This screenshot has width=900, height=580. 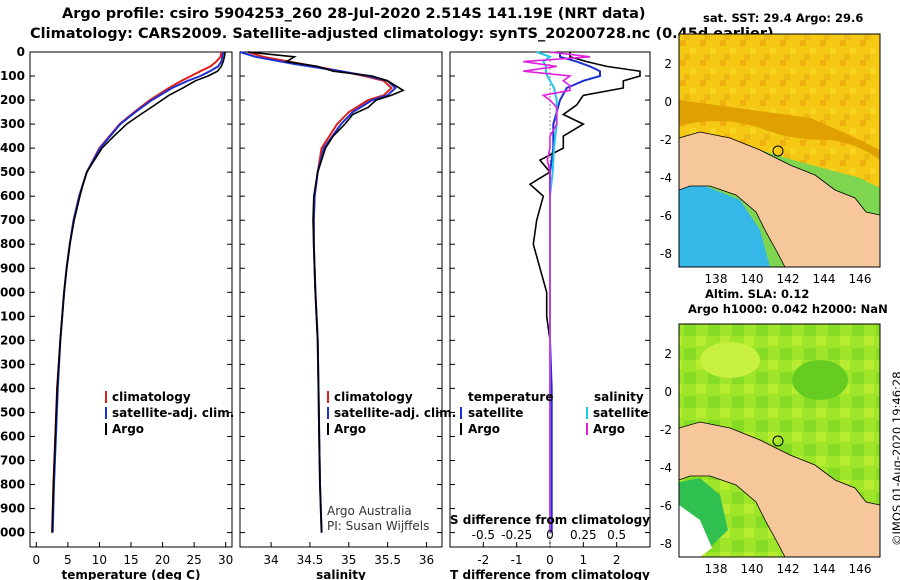 What do you see at coordinates (12, 292) in the screenshot?
I see `depth-tick-label: 1000` at bounding box center [12, 292].